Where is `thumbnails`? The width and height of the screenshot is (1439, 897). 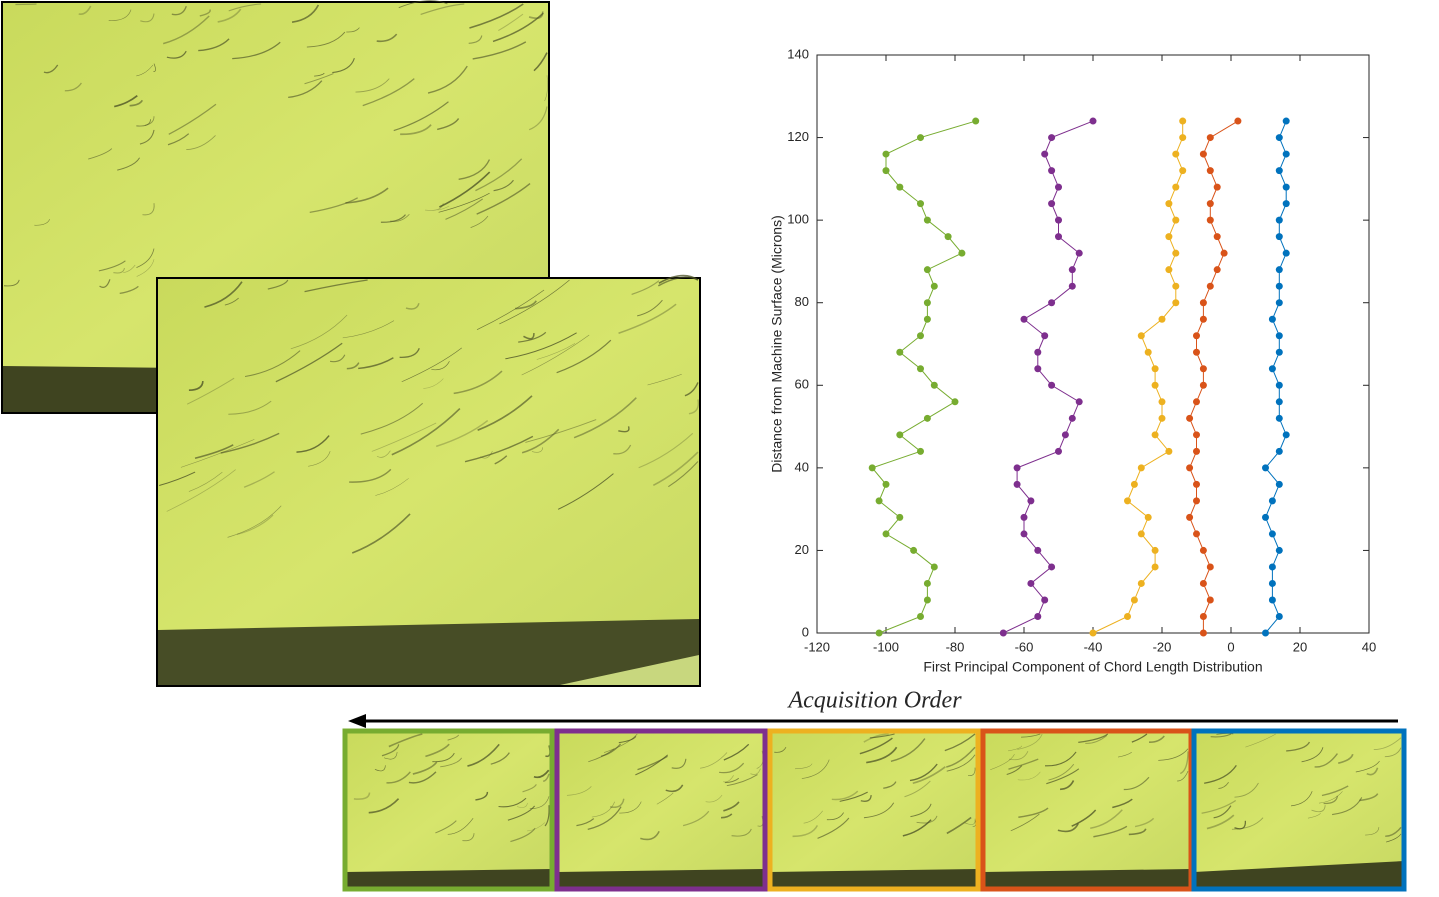 thumbnails is located at coordinates (874, 810).